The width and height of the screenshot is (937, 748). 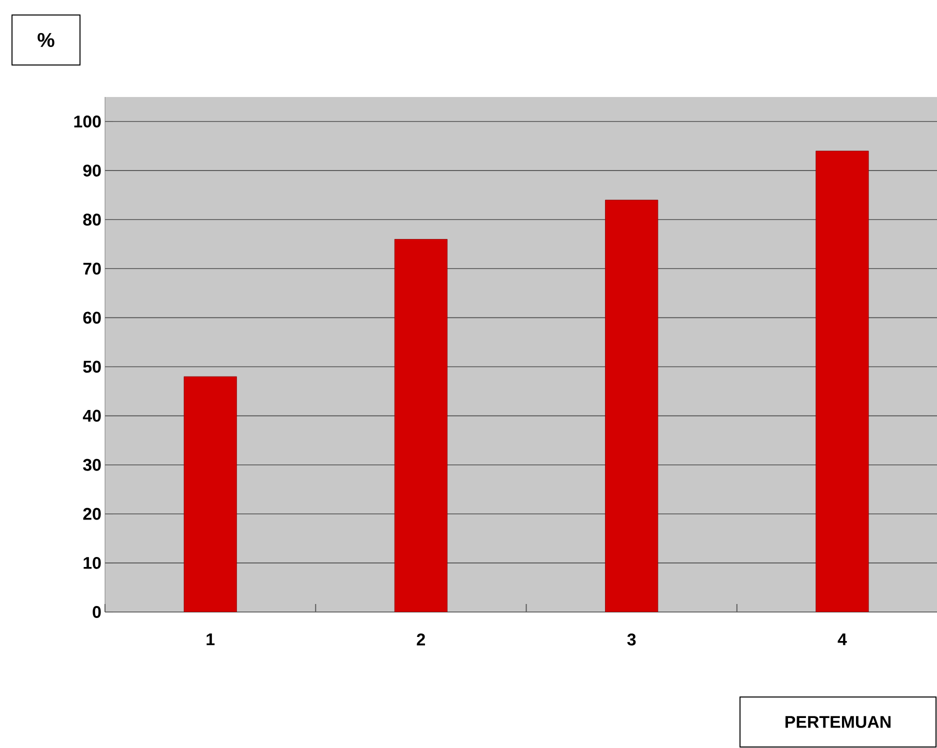 What do you see at coordinates (92, 562) in the screenshot?
I see `y-tick-label: 10` at bounding box center [92, 562].